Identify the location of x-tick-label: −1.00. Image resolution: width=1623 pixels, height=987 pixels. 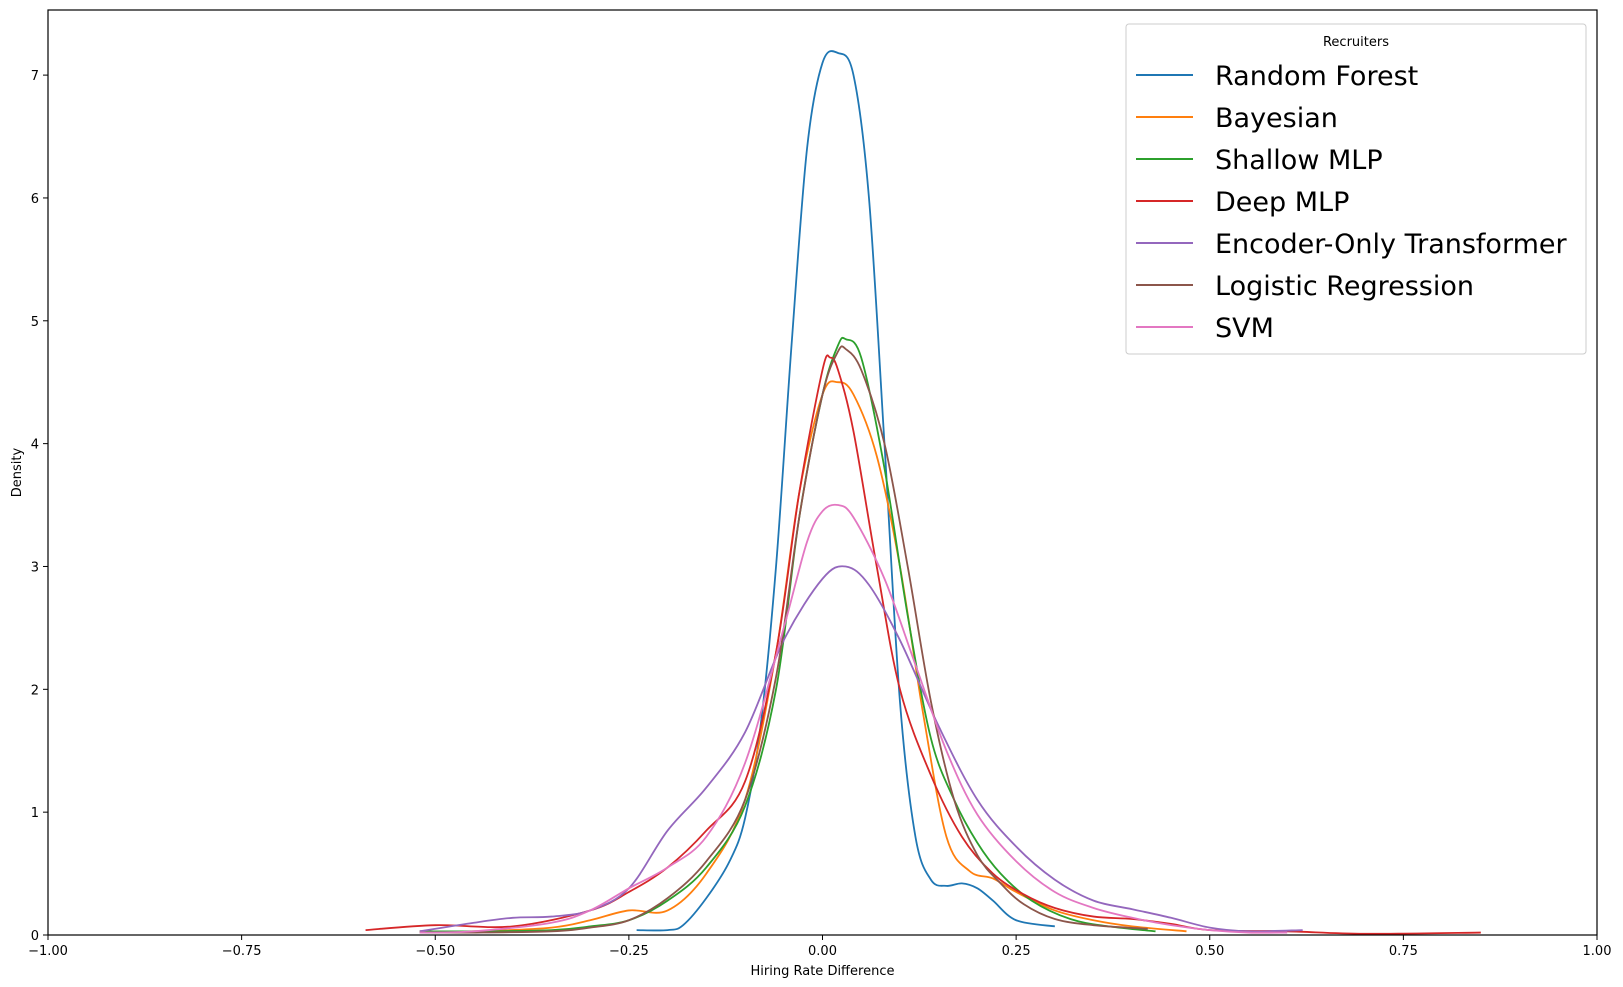
(48, 951).